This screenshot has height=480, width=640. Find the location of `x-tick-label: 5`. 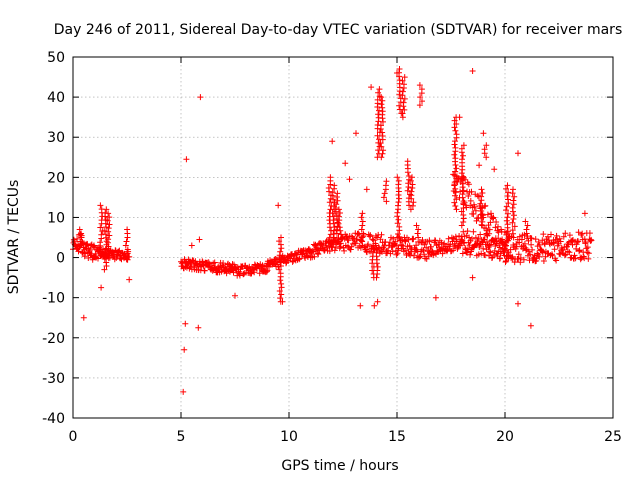

x-tick-label: 5 is located at coordinates (181, 437).